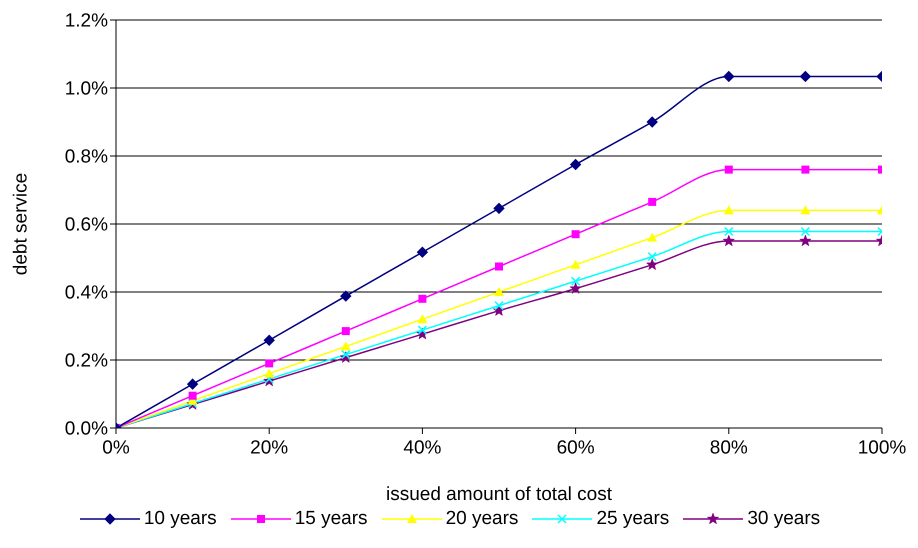 The height and width of the screenshot is (548, 918). I want to click on y-tick-label: 1.0%, so click(86, 89).